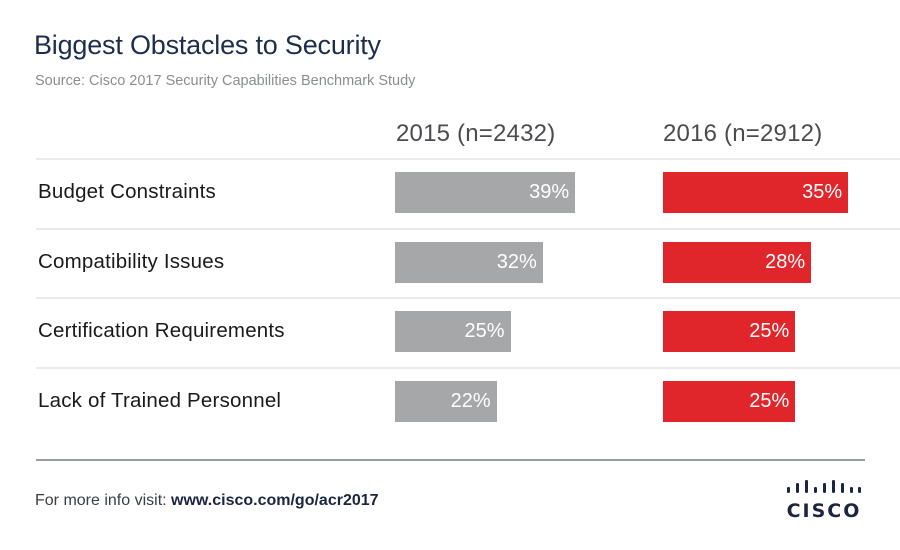 The height and width of the screenshot is (550, 900). Describe the element at coordinates (743, 133) in the screenshot. I see `column-header-2016: 2016 (n=2912)` at that location.